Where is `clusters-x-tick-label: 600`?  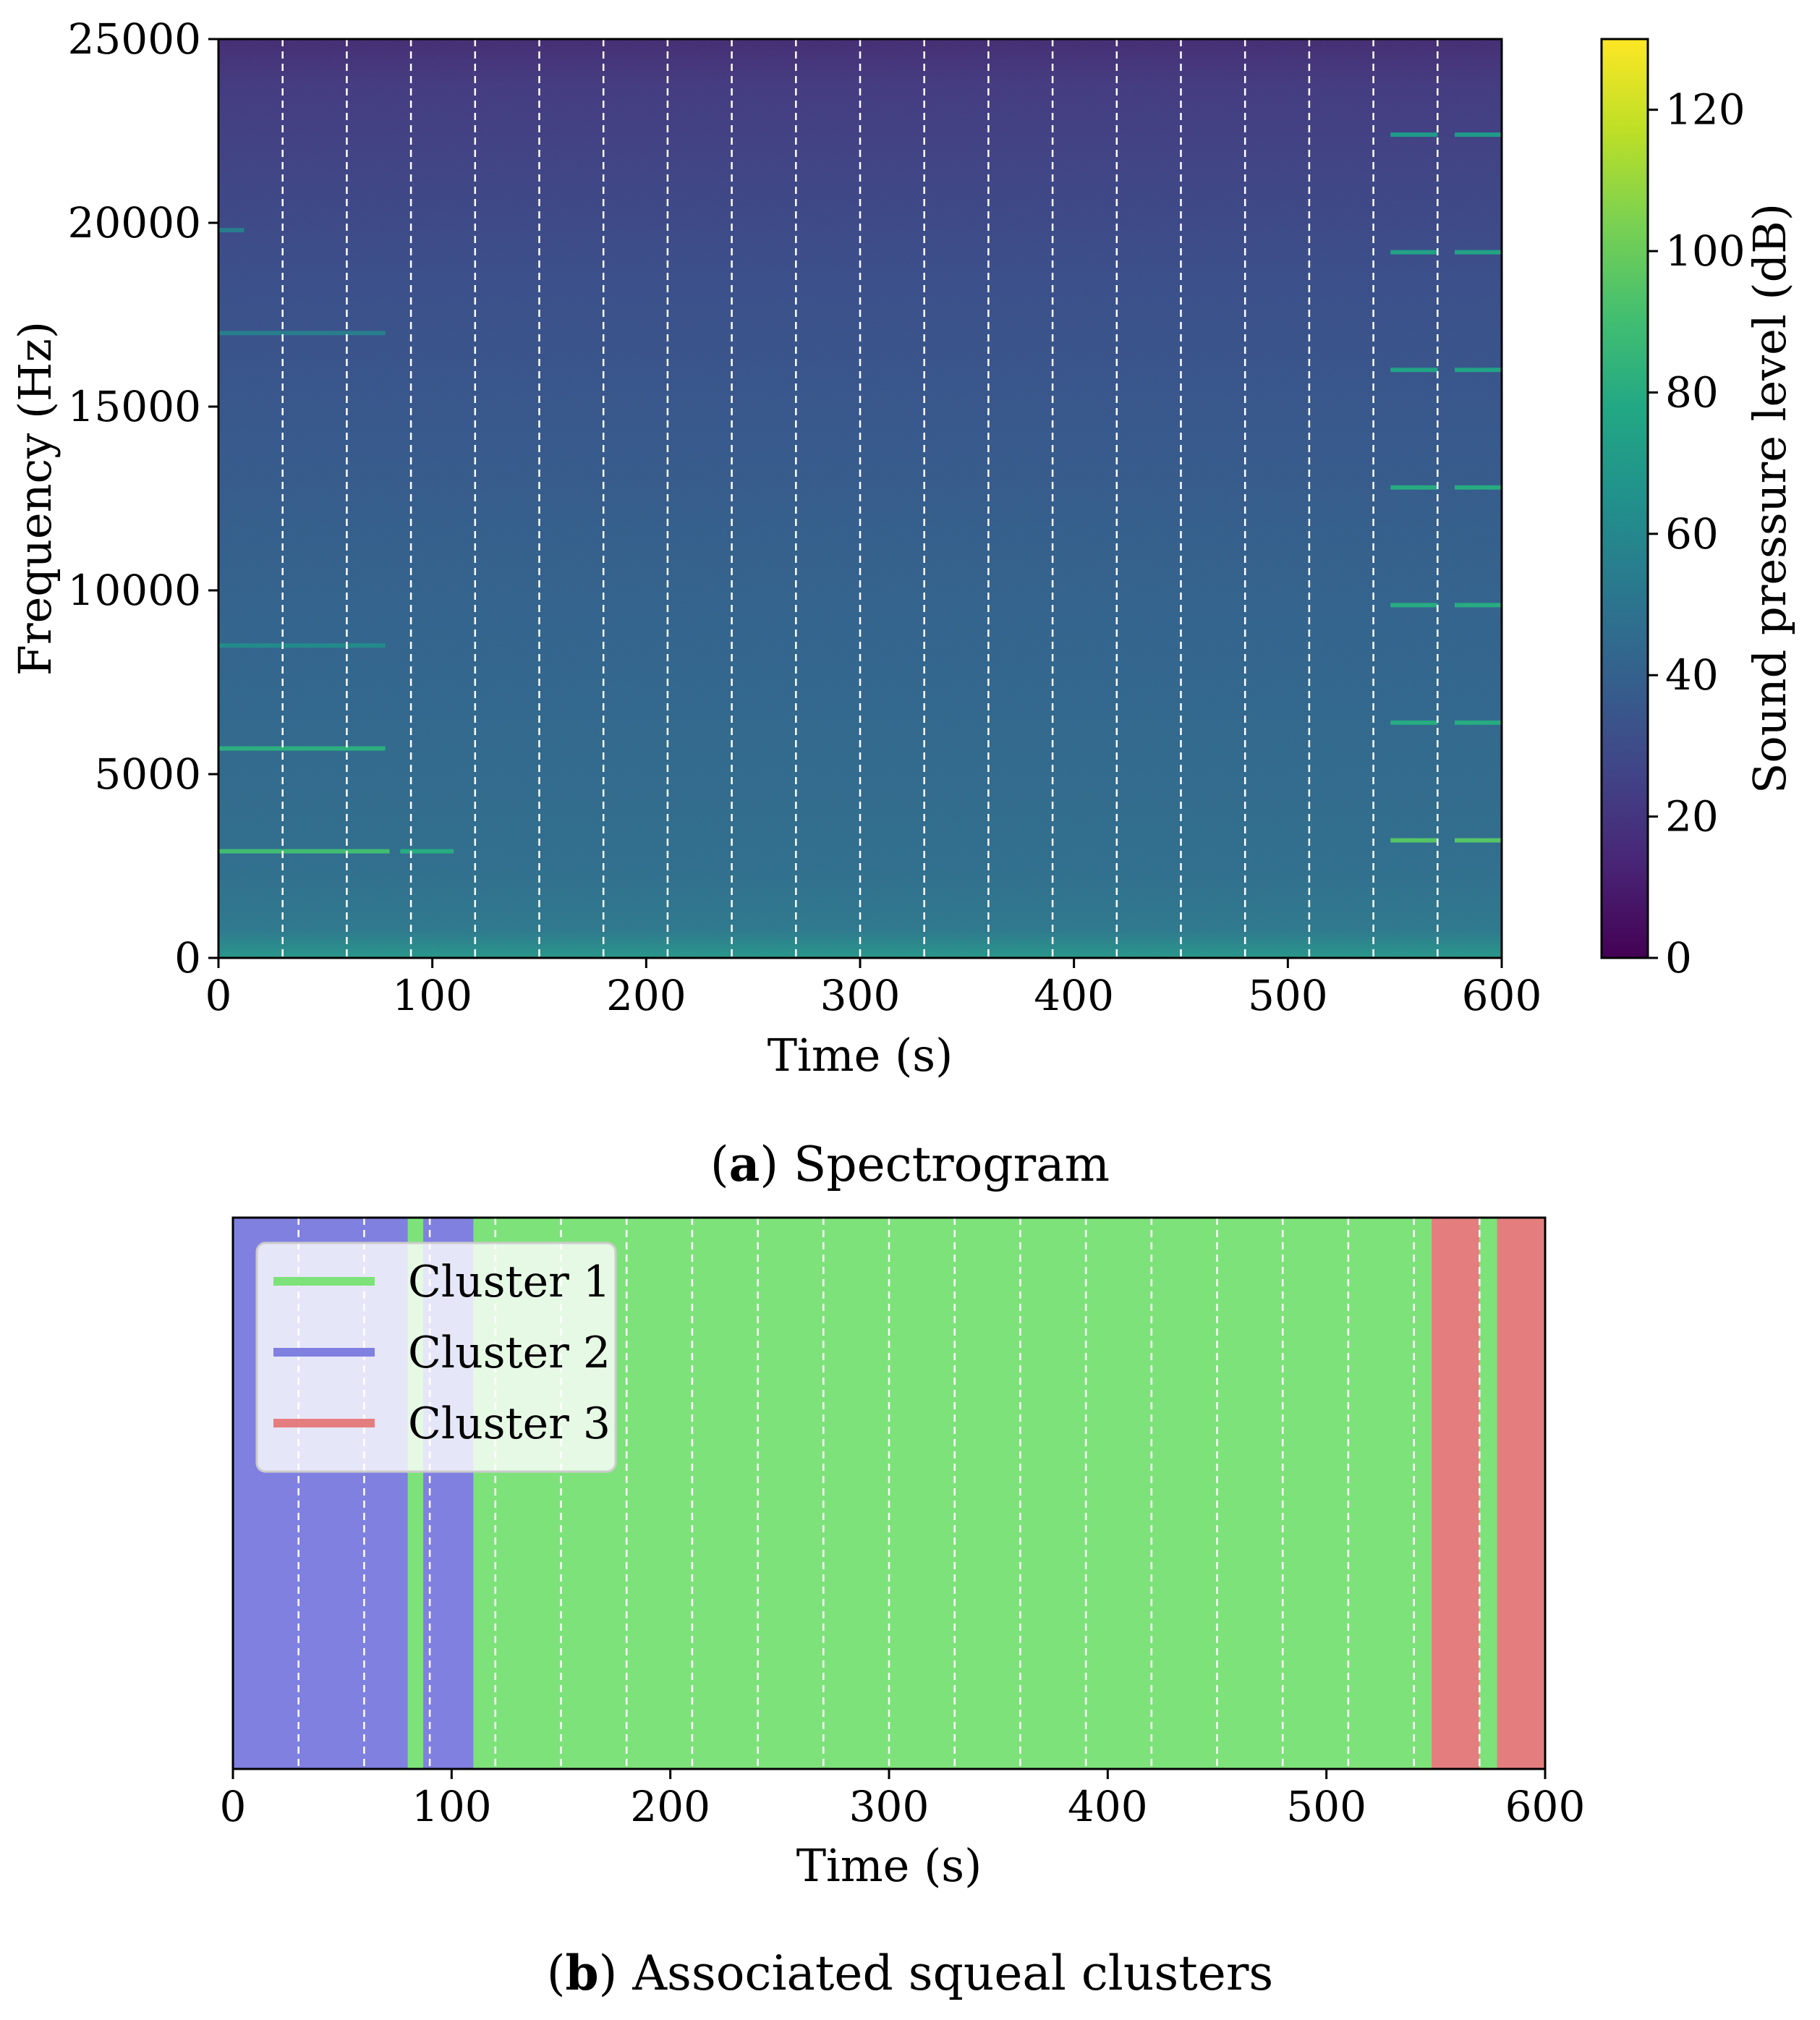
clusters-x-tick-label: 600 is located at coordinates (1545, 1806).